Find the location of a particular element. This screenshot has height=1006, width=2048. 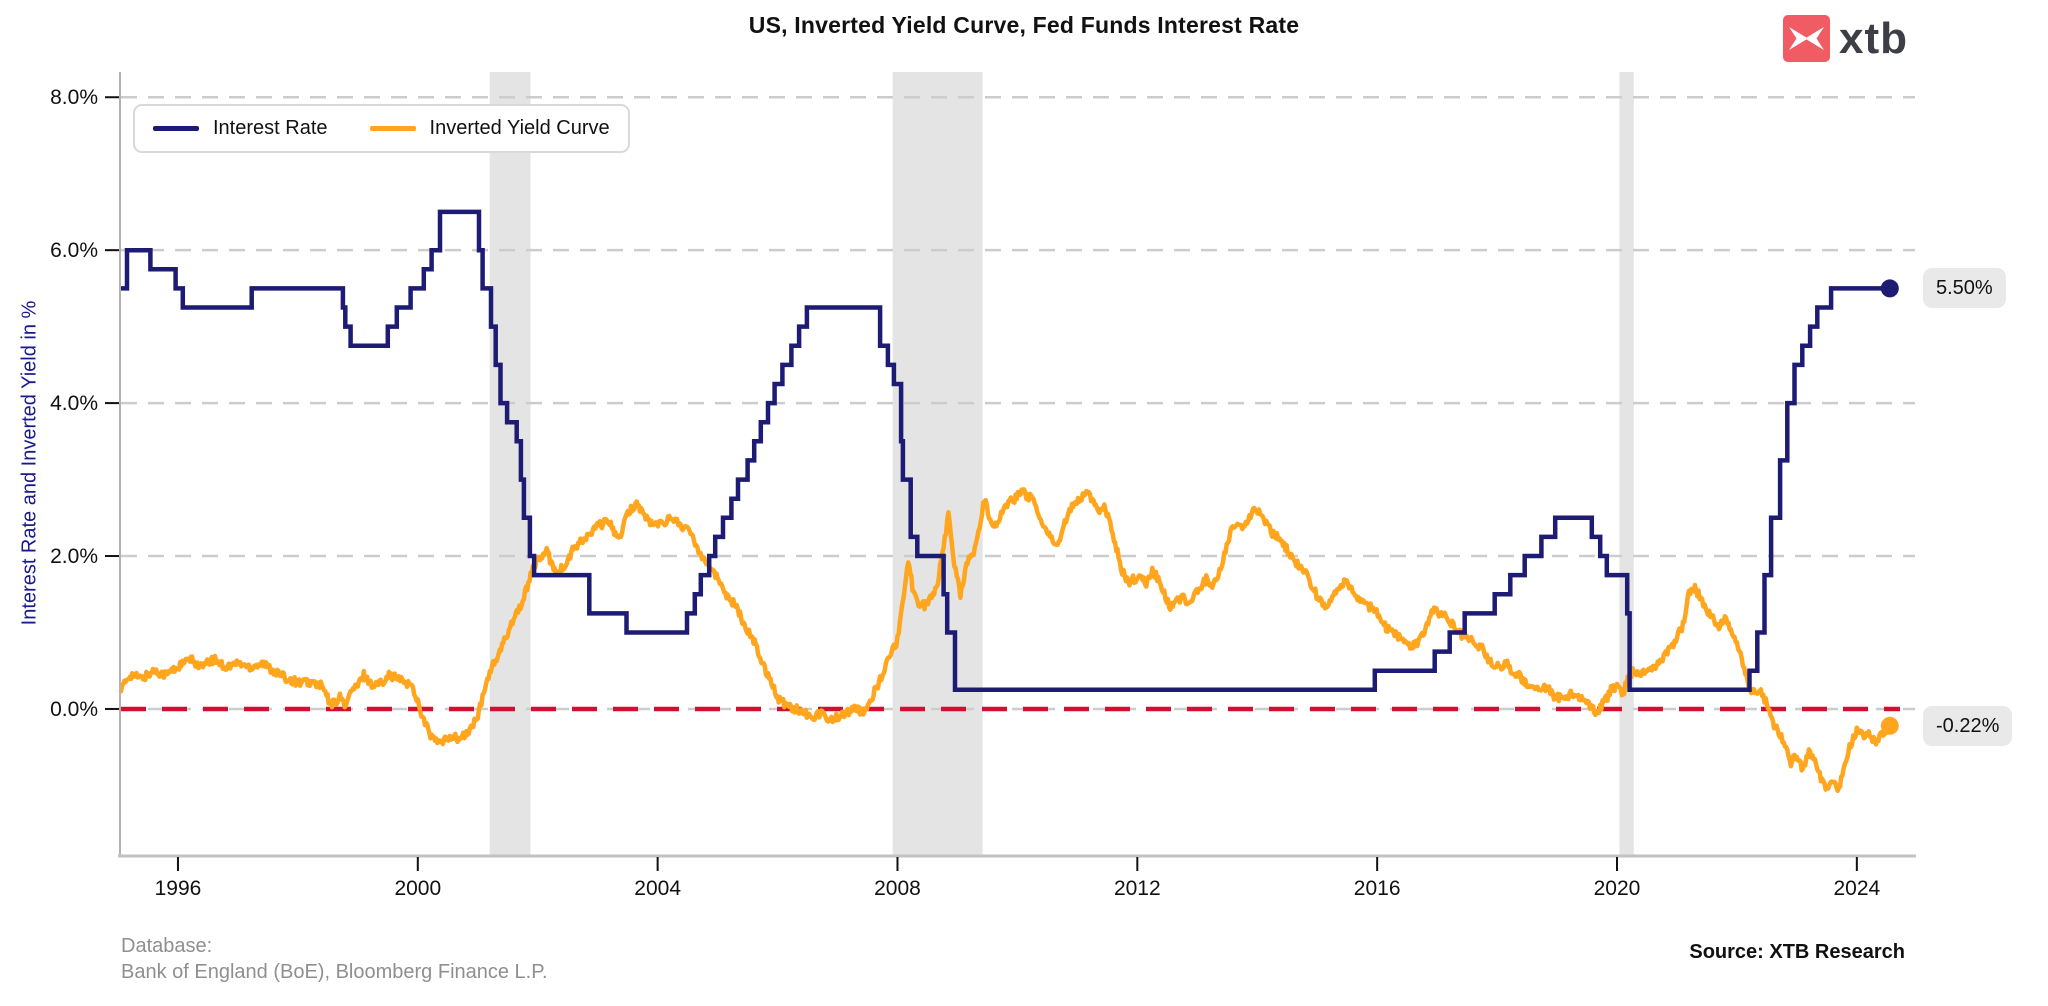

end-label-interest-rate: 5.50% is located at coordinates (1964, 288).